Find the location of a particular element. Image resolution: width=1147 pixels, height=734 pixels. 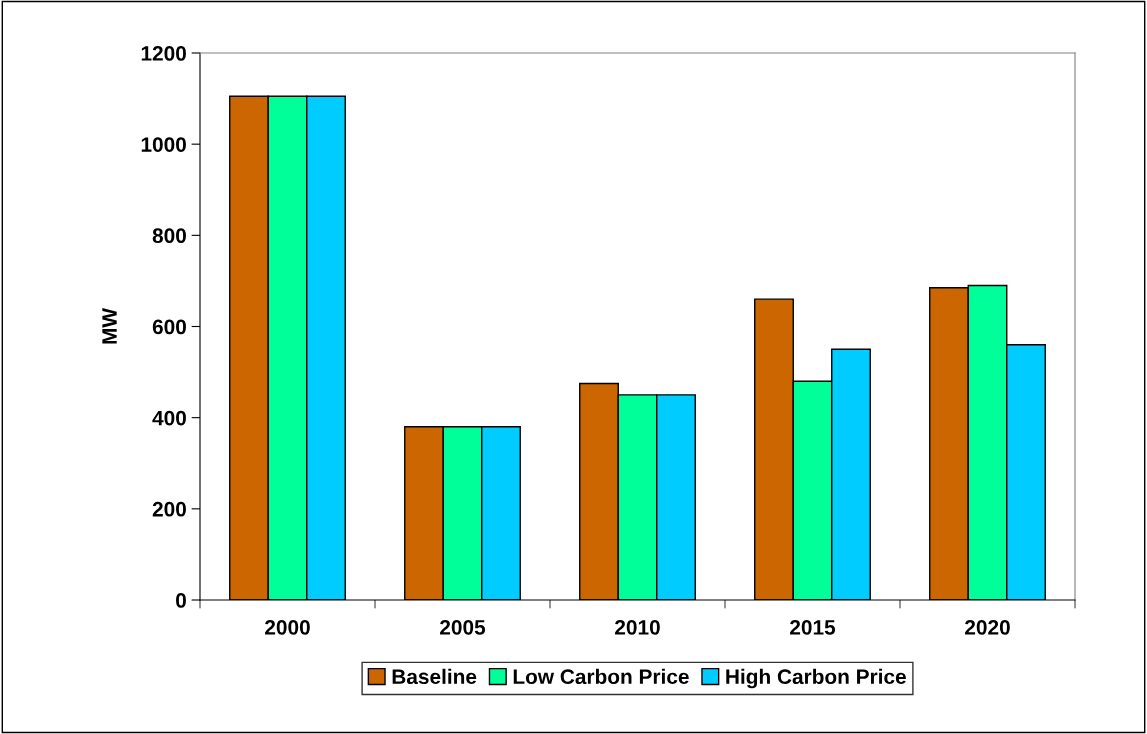

y-tick-label: 1200 is located at coordinates (163, 53).